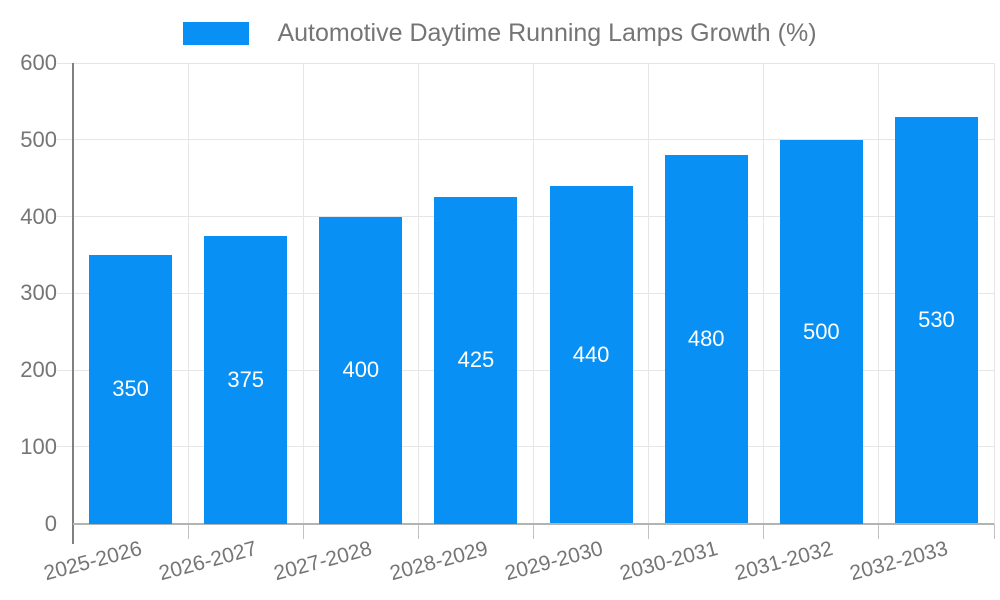  I want to click on bar-value-label: 350, so click(130, 389).